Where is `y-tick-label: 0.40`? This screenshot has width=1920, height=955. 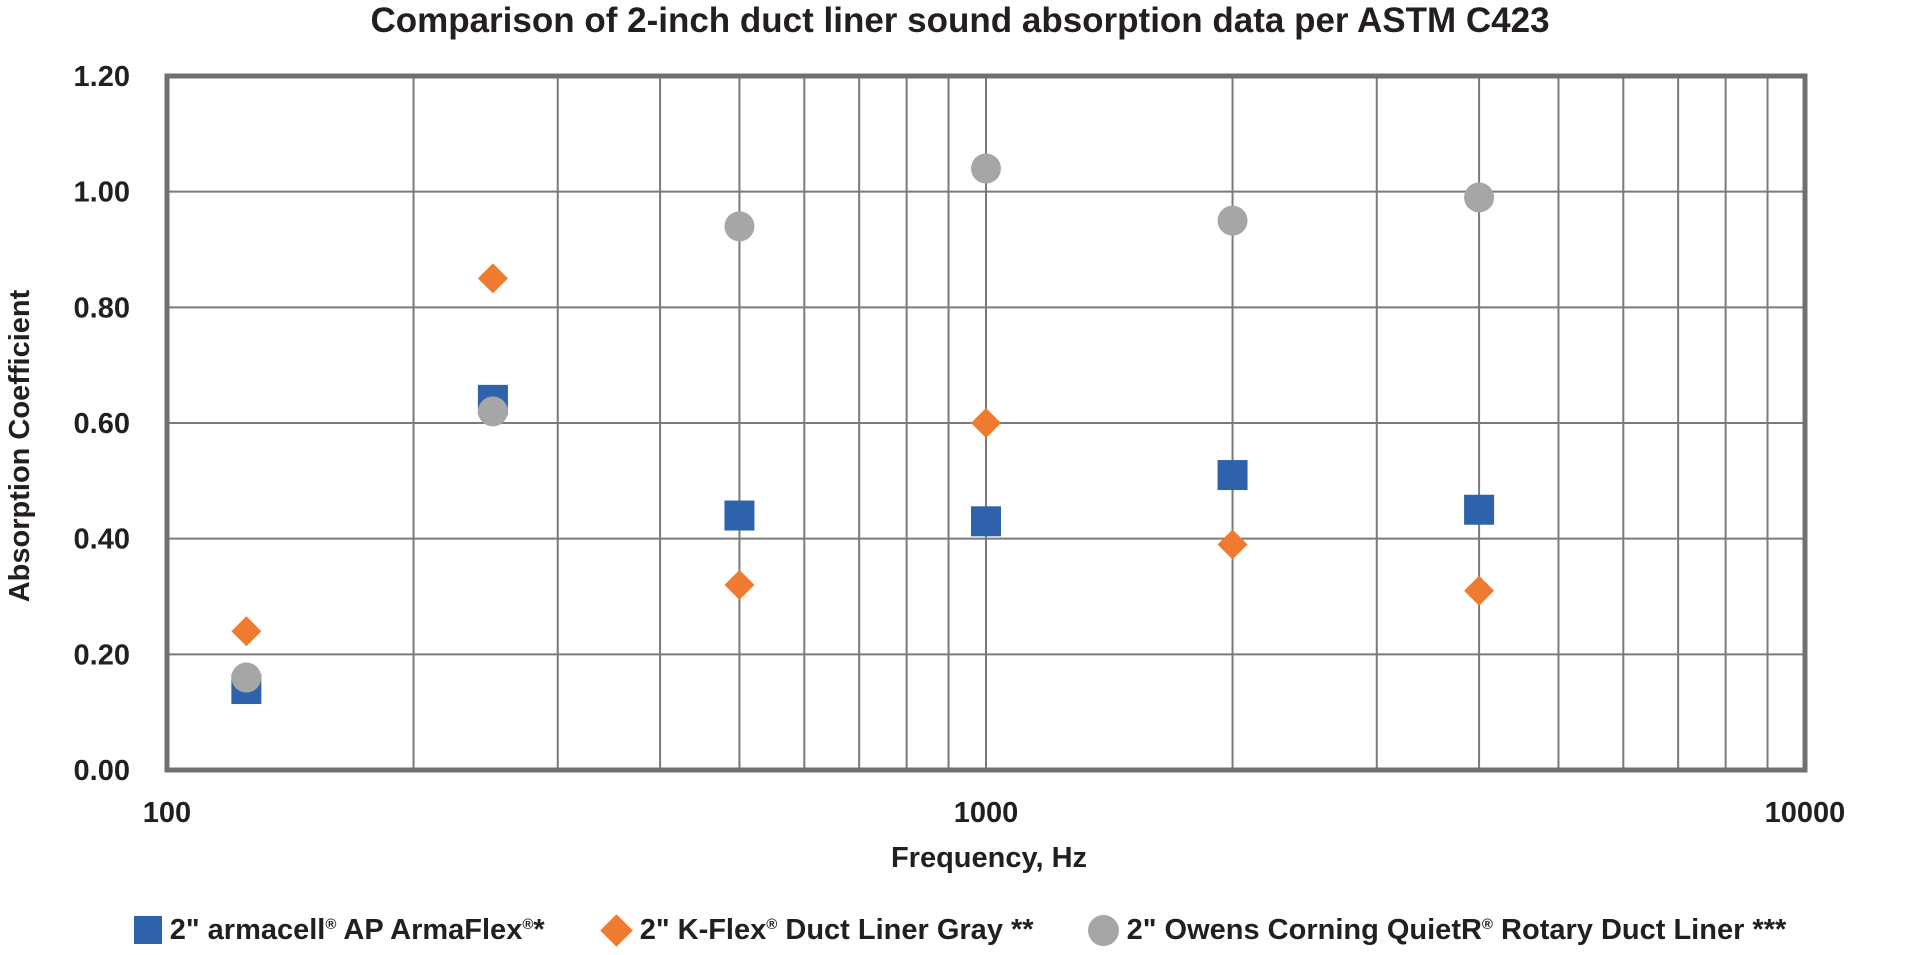
y-tick-label: 0.40 is located at coordinates (102, 540).